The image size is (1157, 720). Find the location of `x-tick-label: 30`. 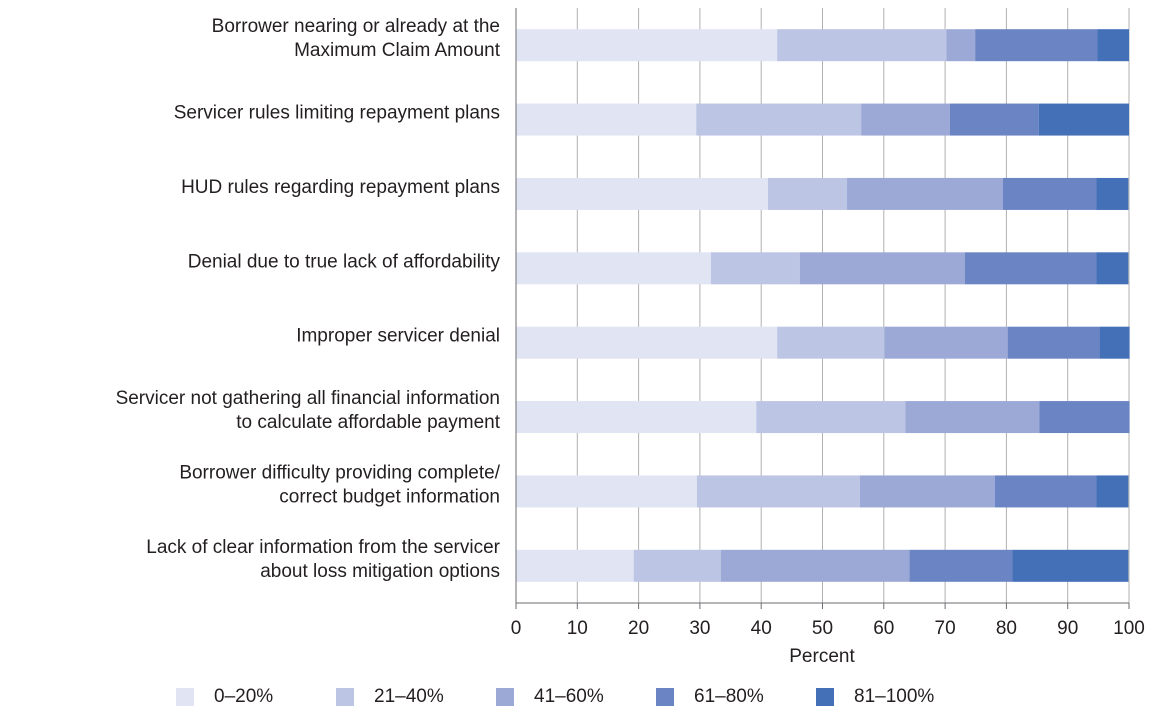

x-tick-label: 30 is located at coordinates (699, 628).